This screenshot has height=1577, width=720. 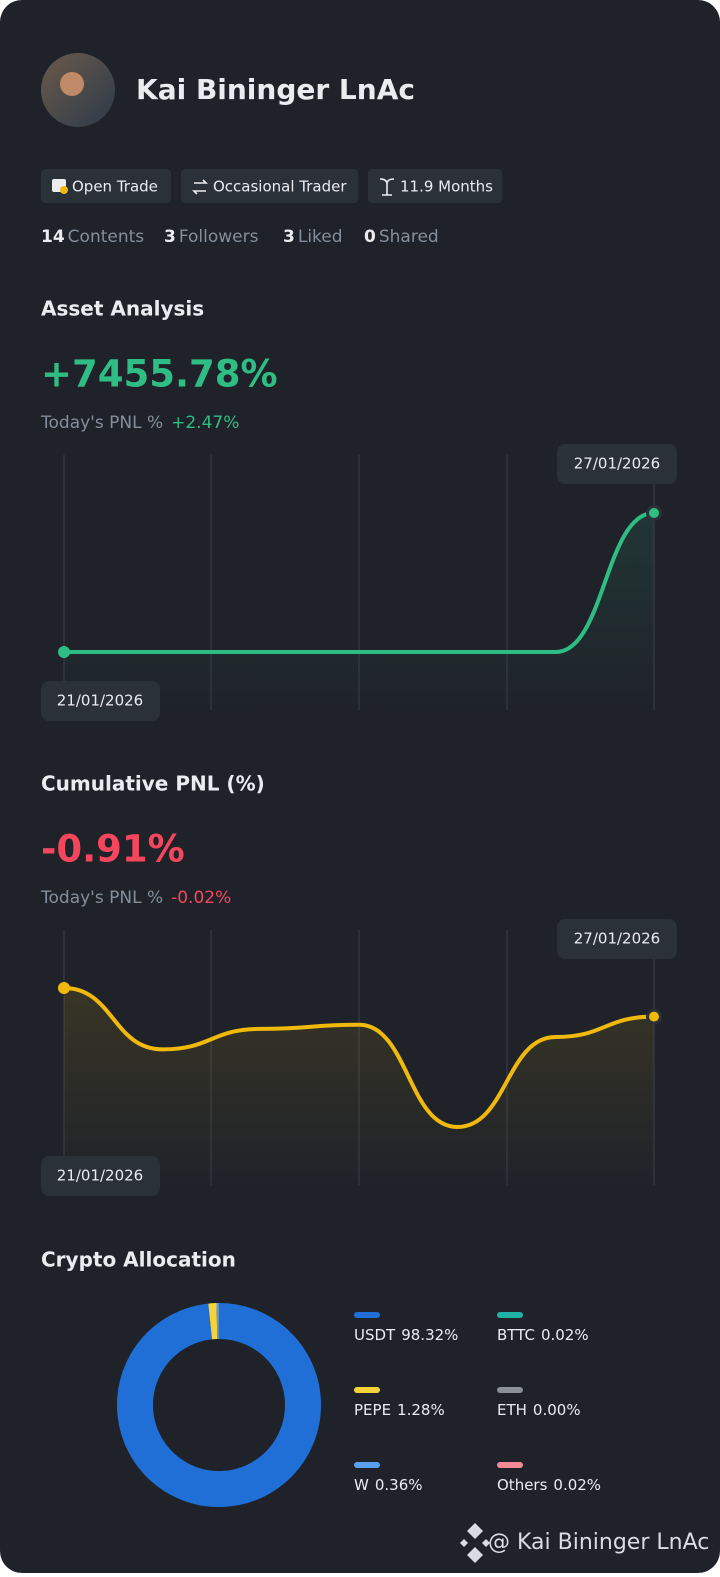 I want to click on section-title: Asset Analysis, so click(x=122, y=309).